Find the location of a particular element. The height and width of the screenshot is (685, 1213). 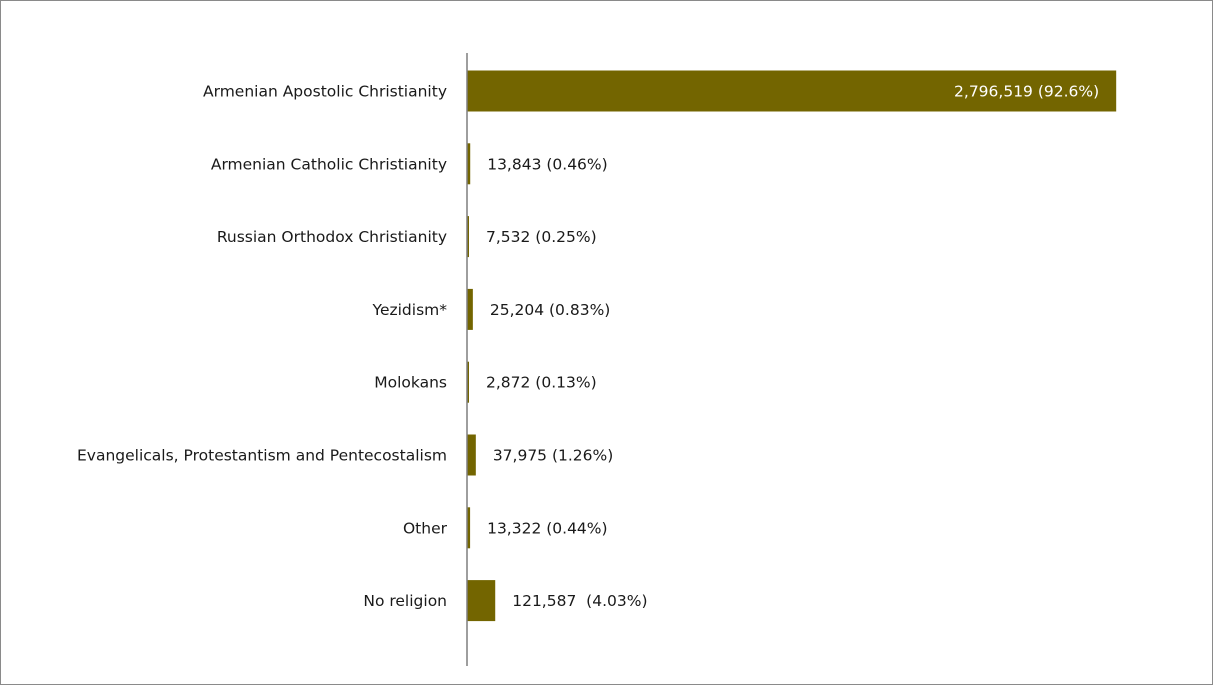

data-label-5: 37,975 (1.26%) is located at coordinates (553, 456).